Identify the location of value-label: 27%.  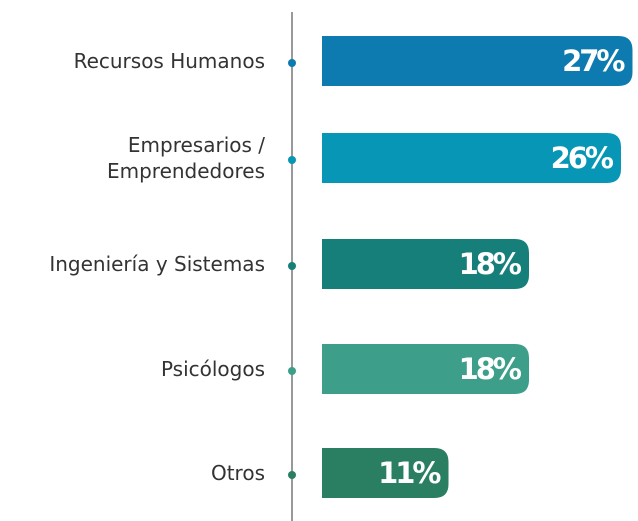
(593, 61).